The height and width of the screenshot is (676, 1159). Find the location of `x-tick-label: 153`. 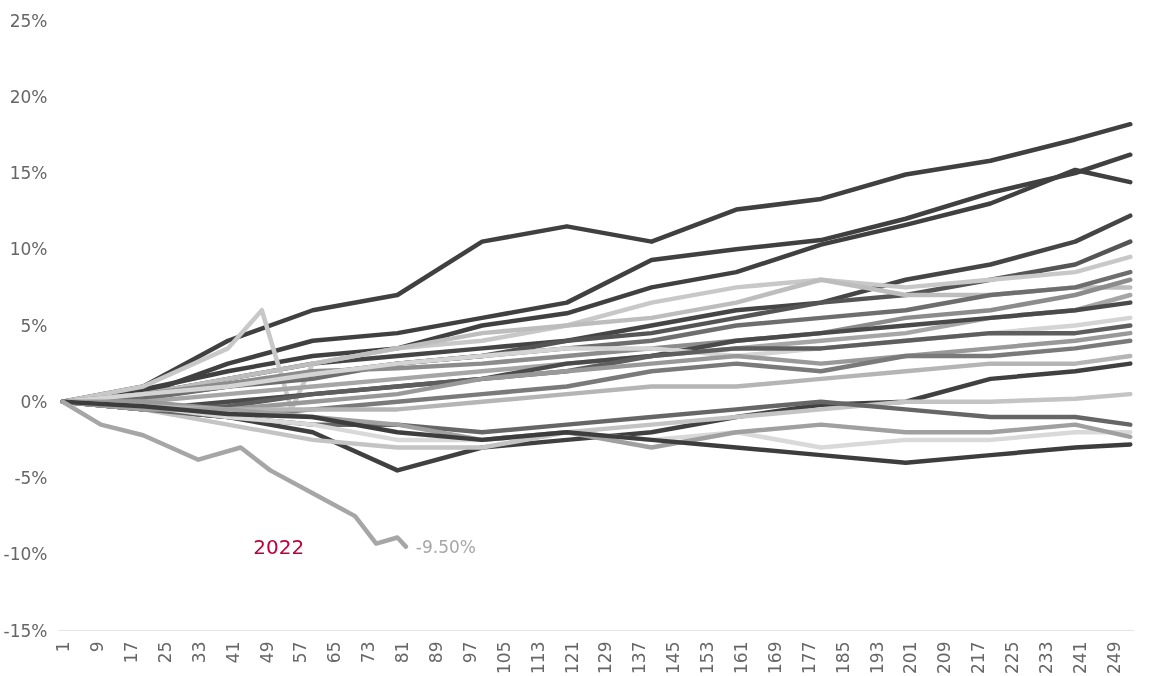

x-tick-label: 153 is located at coordinates (707, 657).